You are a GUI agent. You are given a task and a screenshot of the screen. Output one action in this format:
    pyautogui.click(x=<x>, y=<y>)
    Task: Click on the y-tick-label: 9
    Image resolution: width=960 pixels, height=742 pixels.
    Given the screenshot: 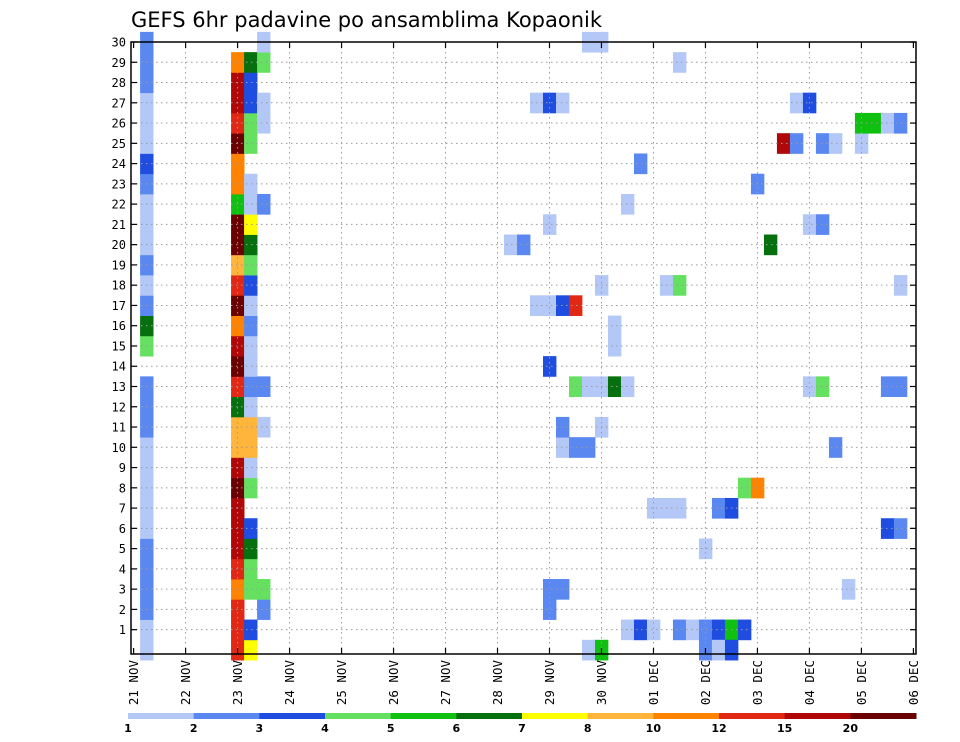 What is the action you would take?
    pyautogui.click(x=122, y=468)
    